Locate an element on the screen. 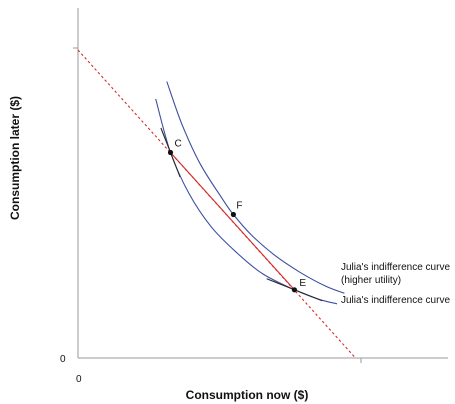 The width and height of the screenshot is (455, 404). budget-line-segment is located at coordinates (232, 221).